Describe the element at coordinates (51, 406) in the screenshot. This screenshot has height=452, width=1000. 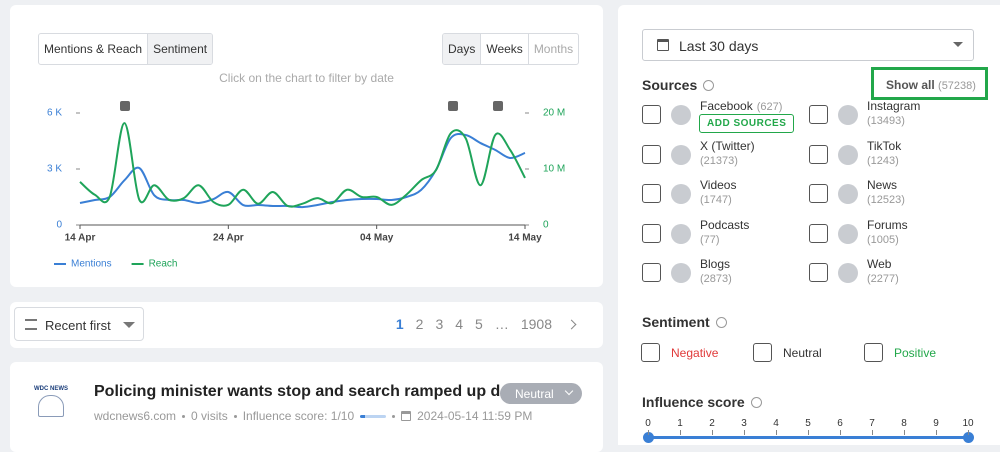
I see `logo-building` at that location.